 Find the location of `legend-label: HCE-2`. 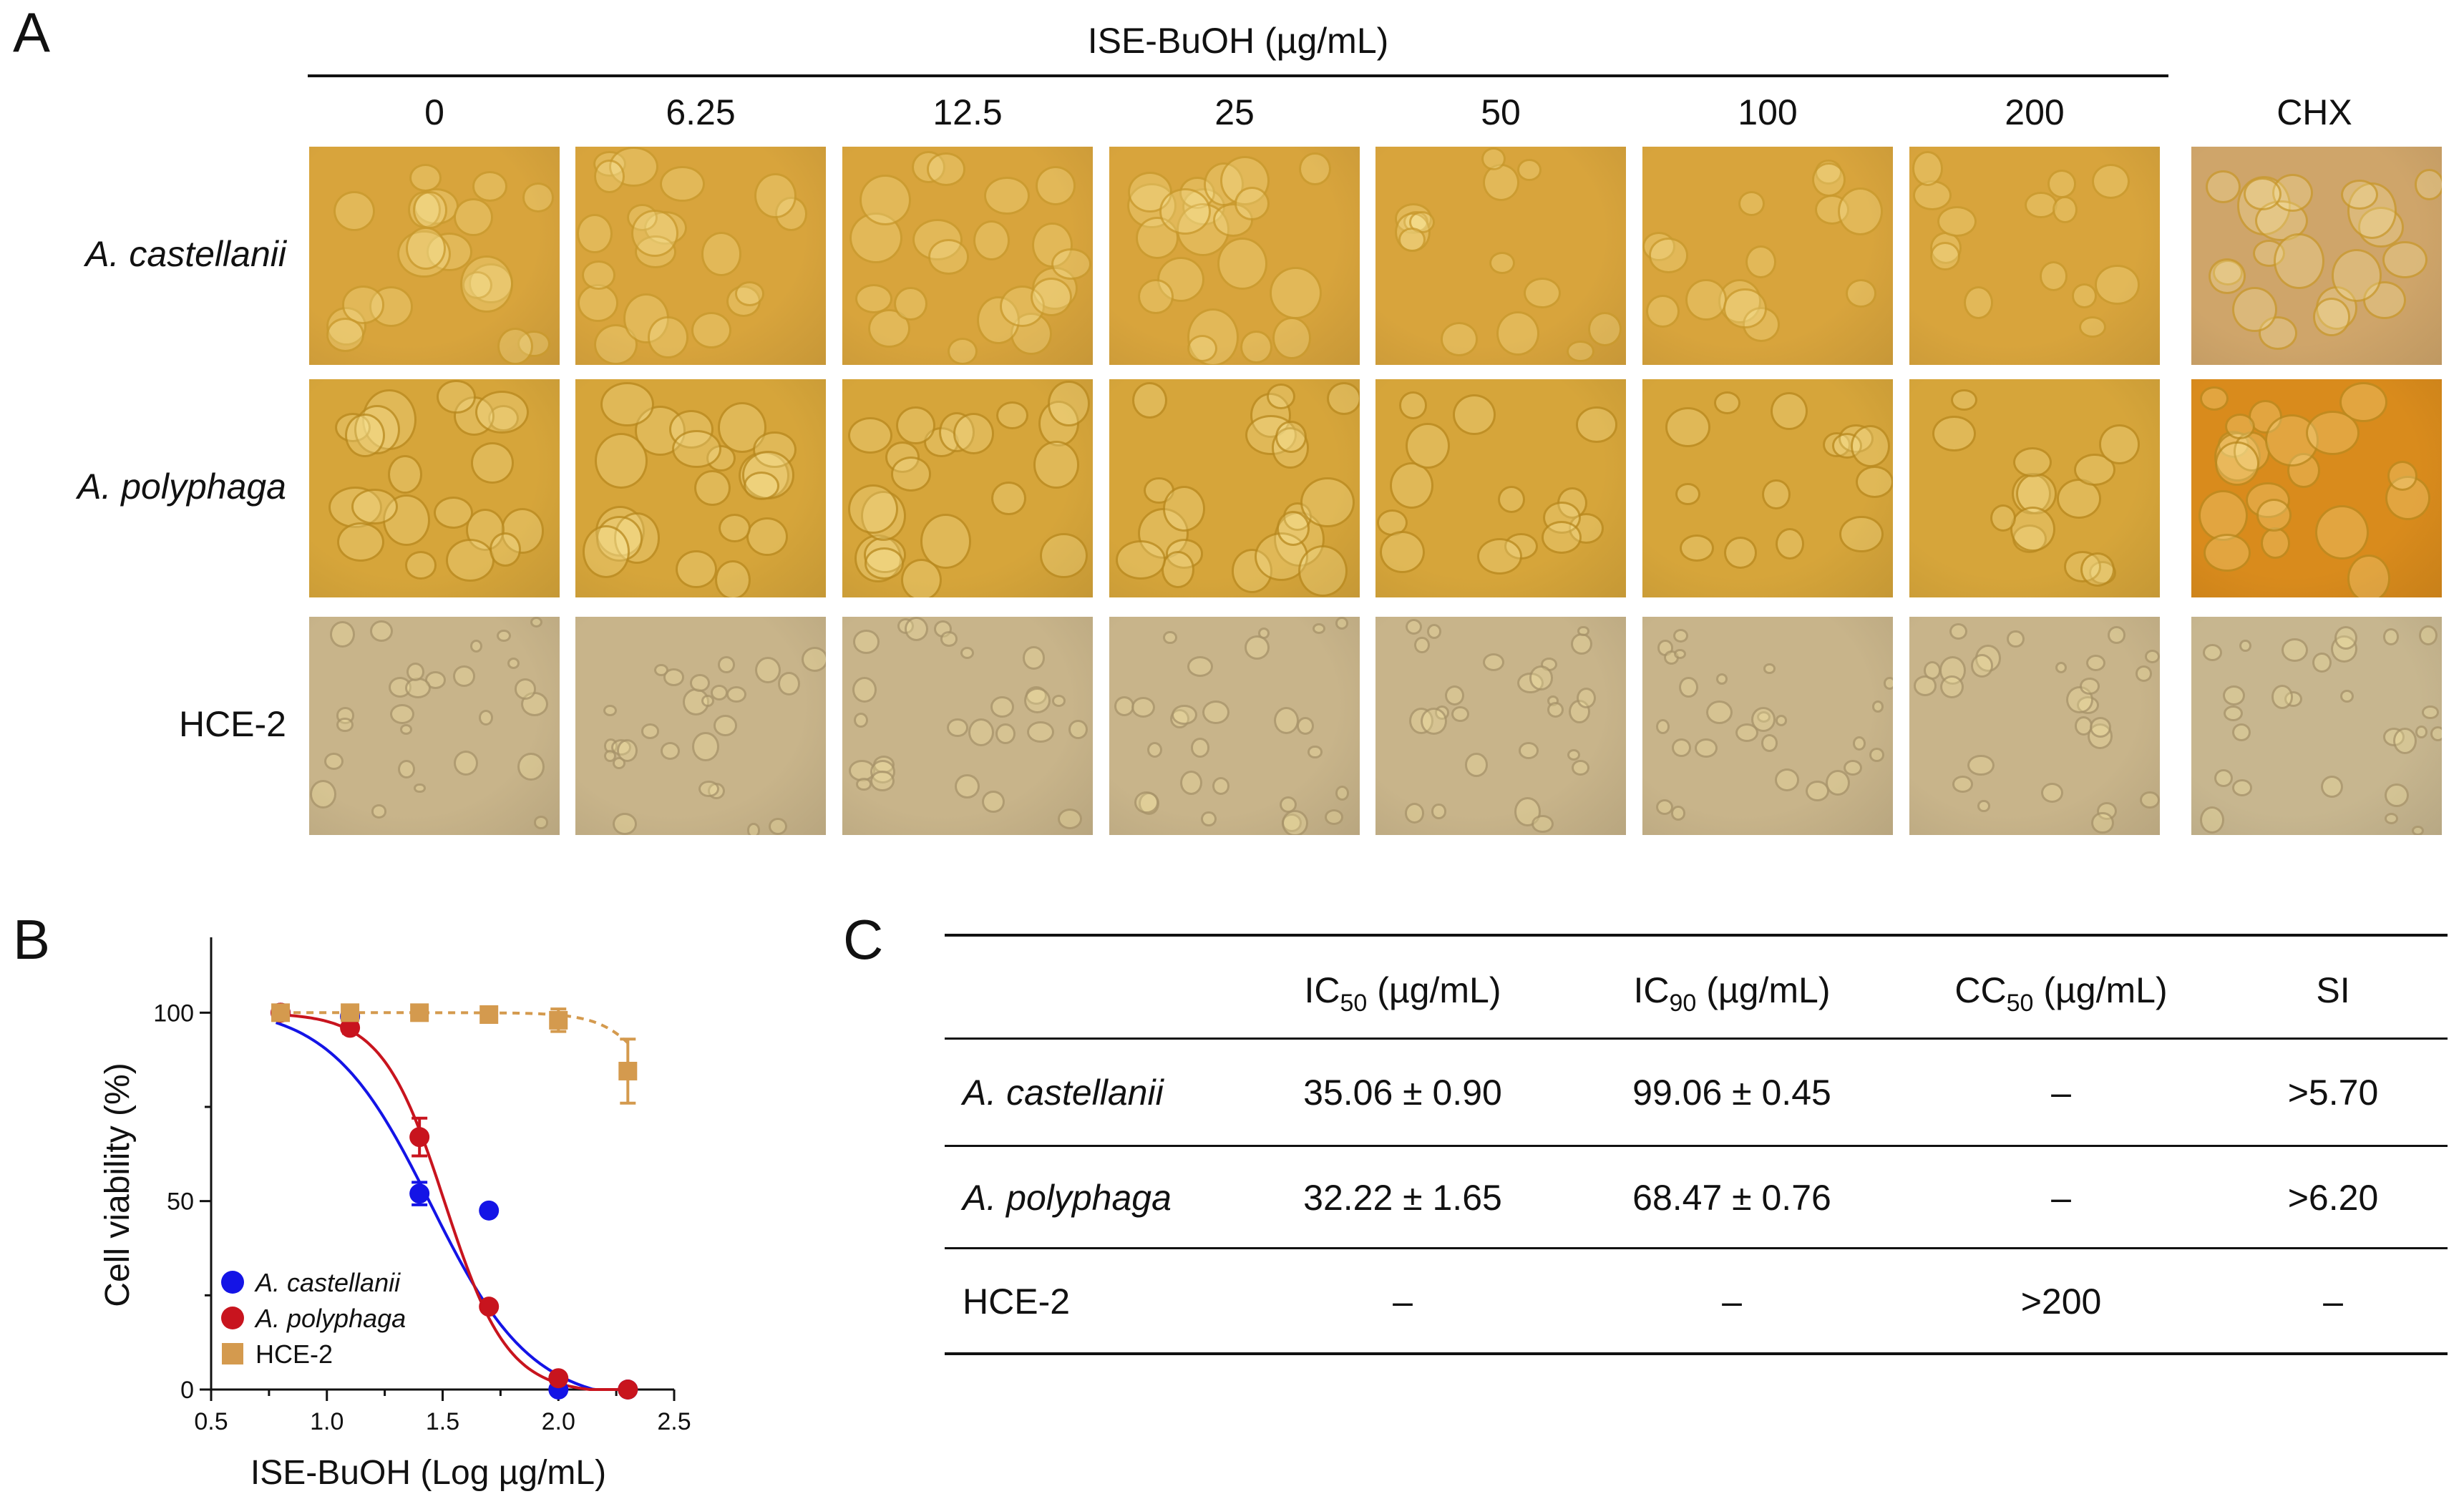

legend-label: HCE-2 is located at coordinates (294, 1354).